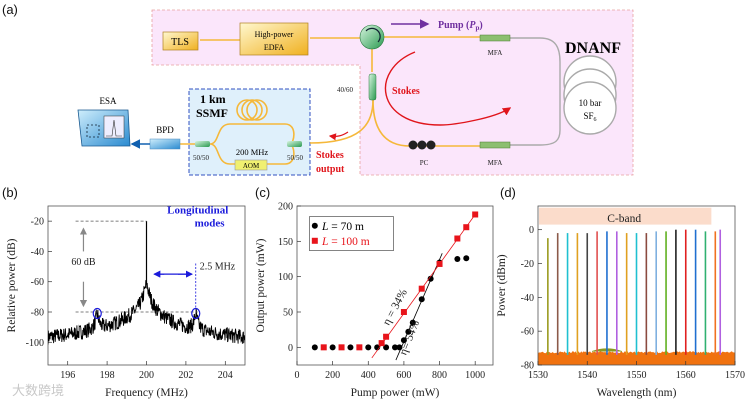 The width and height of the screenshot is (749, 403). What do you see at coordinates (395, 285) in the screenshot?
I see `plot-frame` at bounding box center [395, 285].